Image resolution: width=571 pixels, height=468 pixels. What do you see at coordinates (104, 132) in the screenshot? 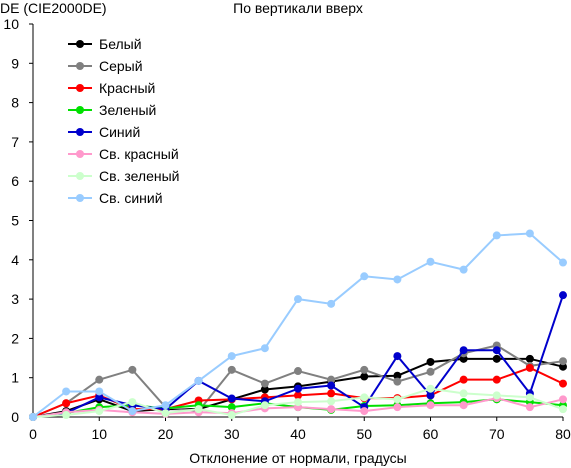
I see `legend-item: Синий` at bounding box center [104, 132].